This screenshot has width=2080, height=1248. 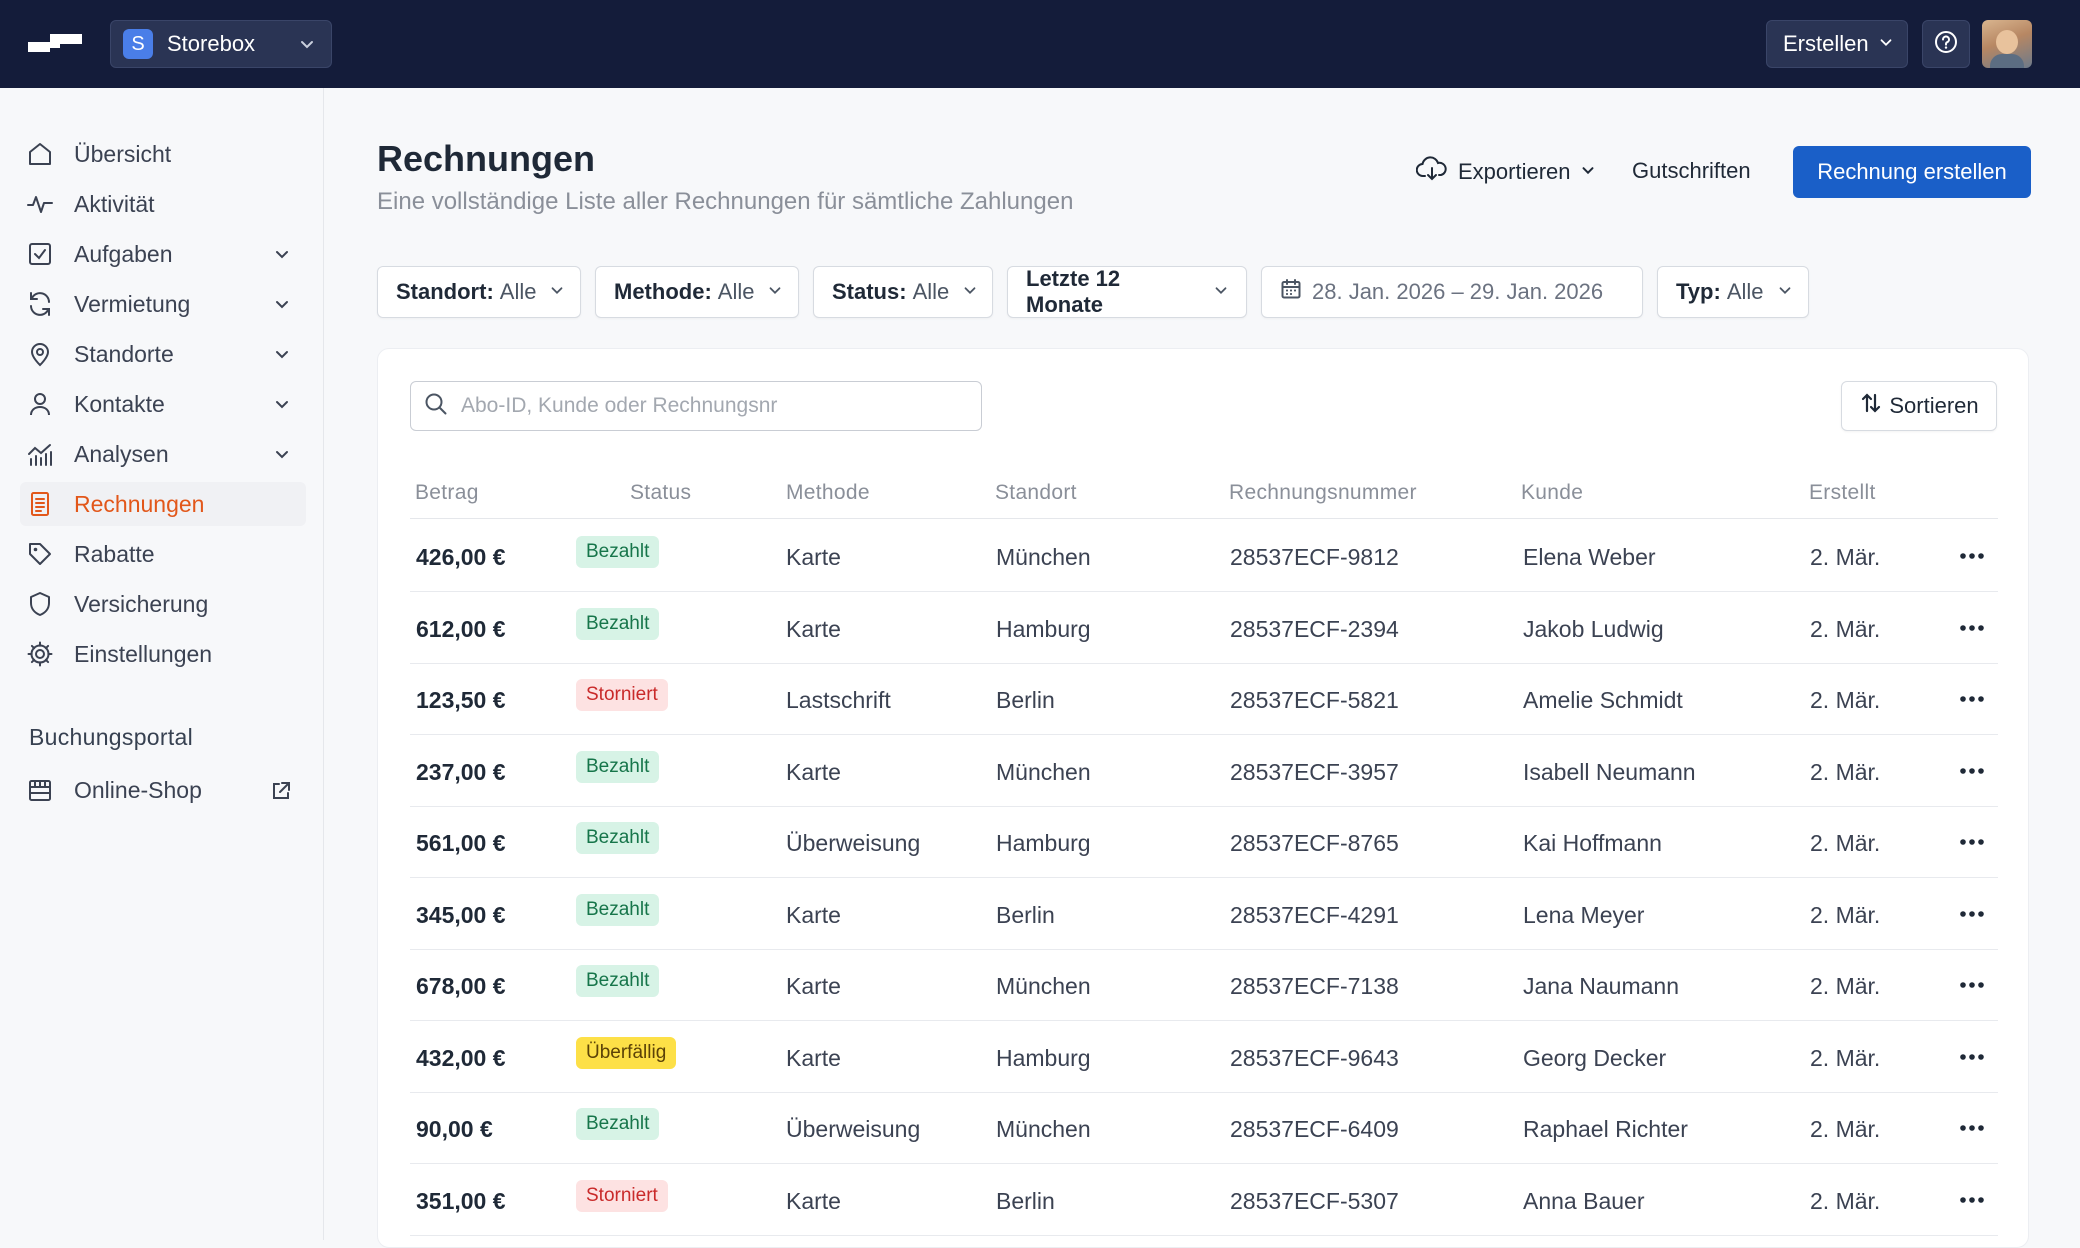 I want to click on checkbox-icon, so click(x=40, y=254).